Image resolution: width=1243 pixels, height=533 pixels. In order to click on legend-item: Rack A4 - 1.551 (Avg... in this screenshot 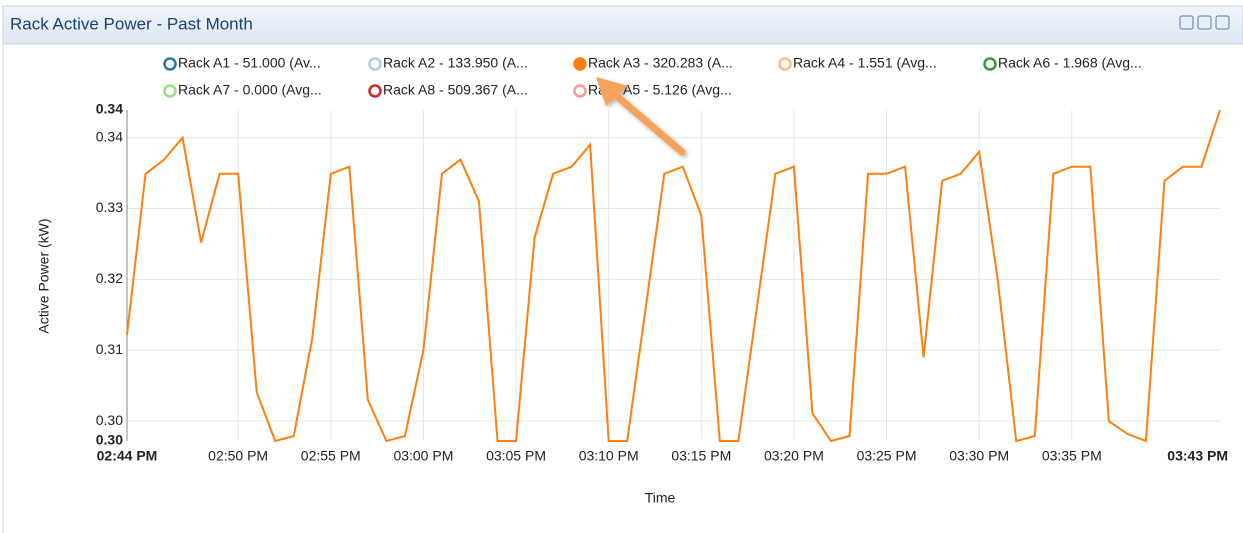, I will do `click(857, 63)`.